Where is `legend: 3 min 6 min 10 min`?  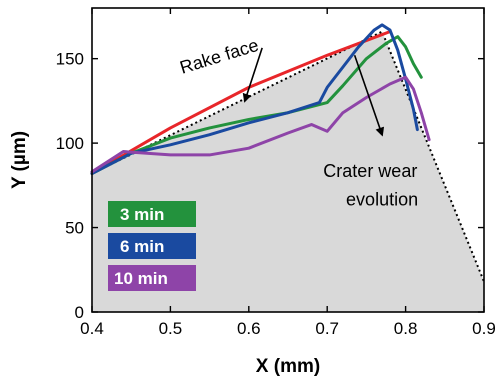
legend: 3 min 6 min 10 min is located at coordinates (152, 246).